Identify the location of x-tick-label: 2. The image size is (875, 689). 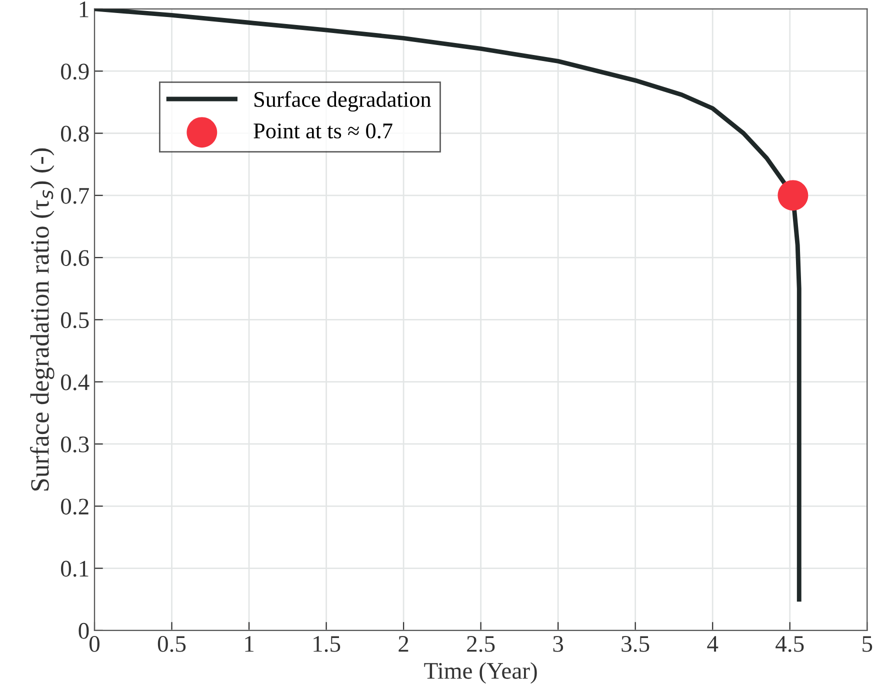
(403, 644).